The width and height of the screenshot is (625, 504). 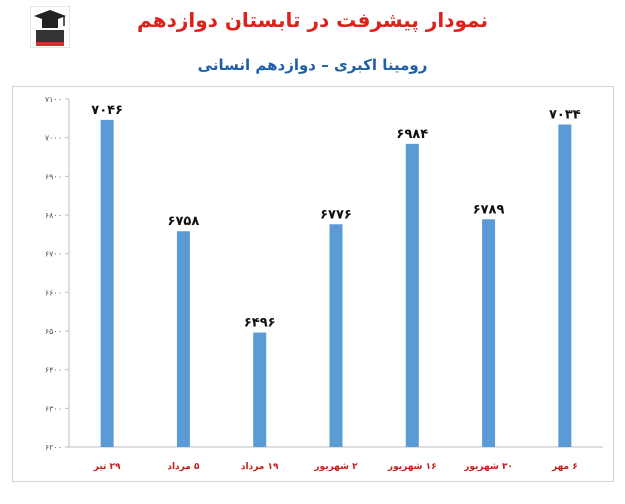 What do you see at coordinates (53, 447) in the screenshot?
I see `y-tick-label: ۶۲۰۰` at bounding box center [53, 447].